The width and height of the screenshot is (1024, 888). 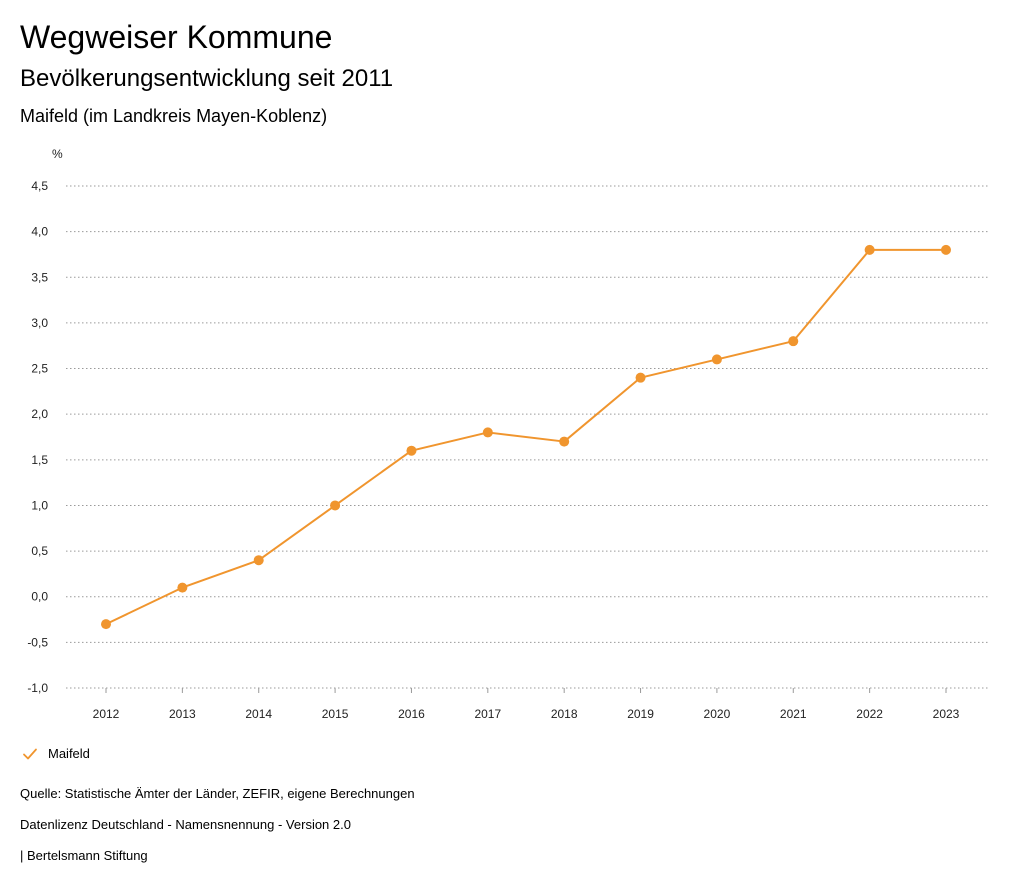 What do you see at coordinates (487, 714) in the screenshot?
I see `x-tick-label: 2017` at bounding box center [487, 714].